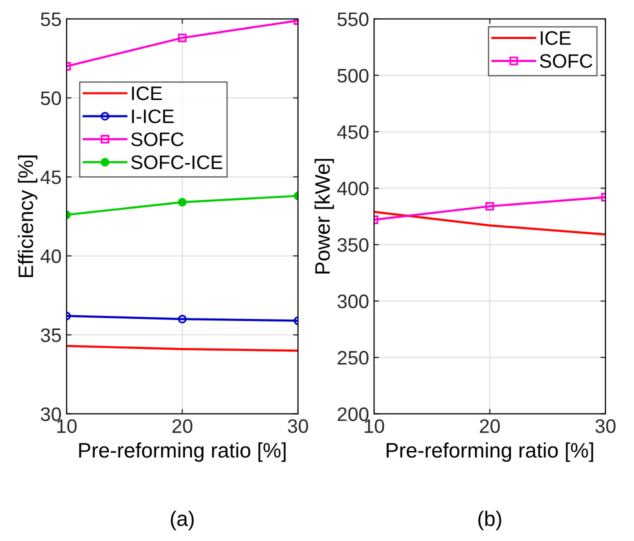 The height and width of the screenshot is (541, 634). What do you see at coordinates (182, 520) in the screenshot?
I see `text: (a)` at bounding box center [182, 520].